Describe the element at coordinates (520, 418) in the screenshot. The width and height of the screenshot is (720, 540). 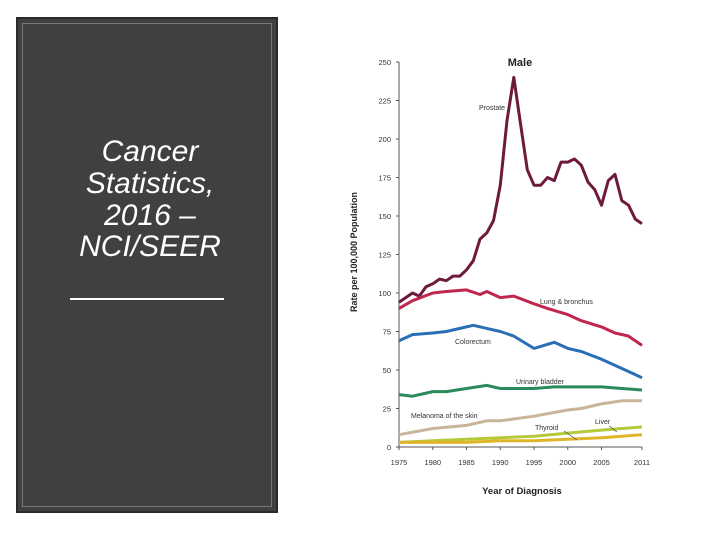
I see `series-line-melanoma-of-the-skin` at that location.